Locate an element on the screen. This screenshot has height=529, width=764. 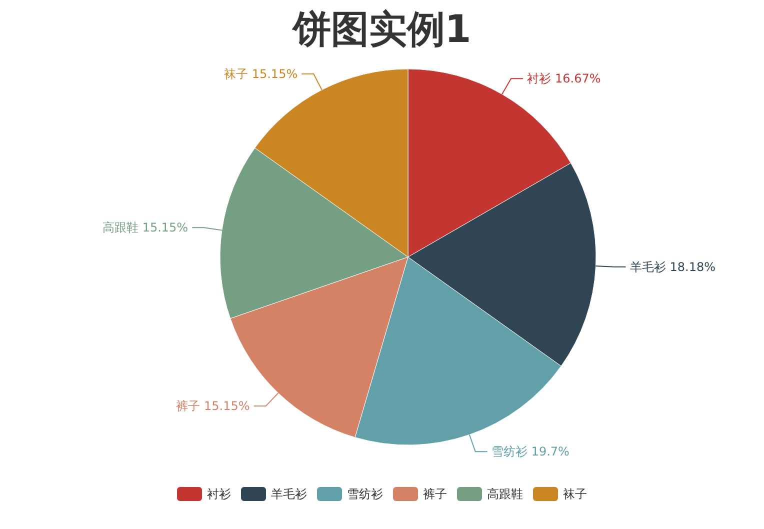
slice-label: 裤子 is located at coordinates (188, 406).